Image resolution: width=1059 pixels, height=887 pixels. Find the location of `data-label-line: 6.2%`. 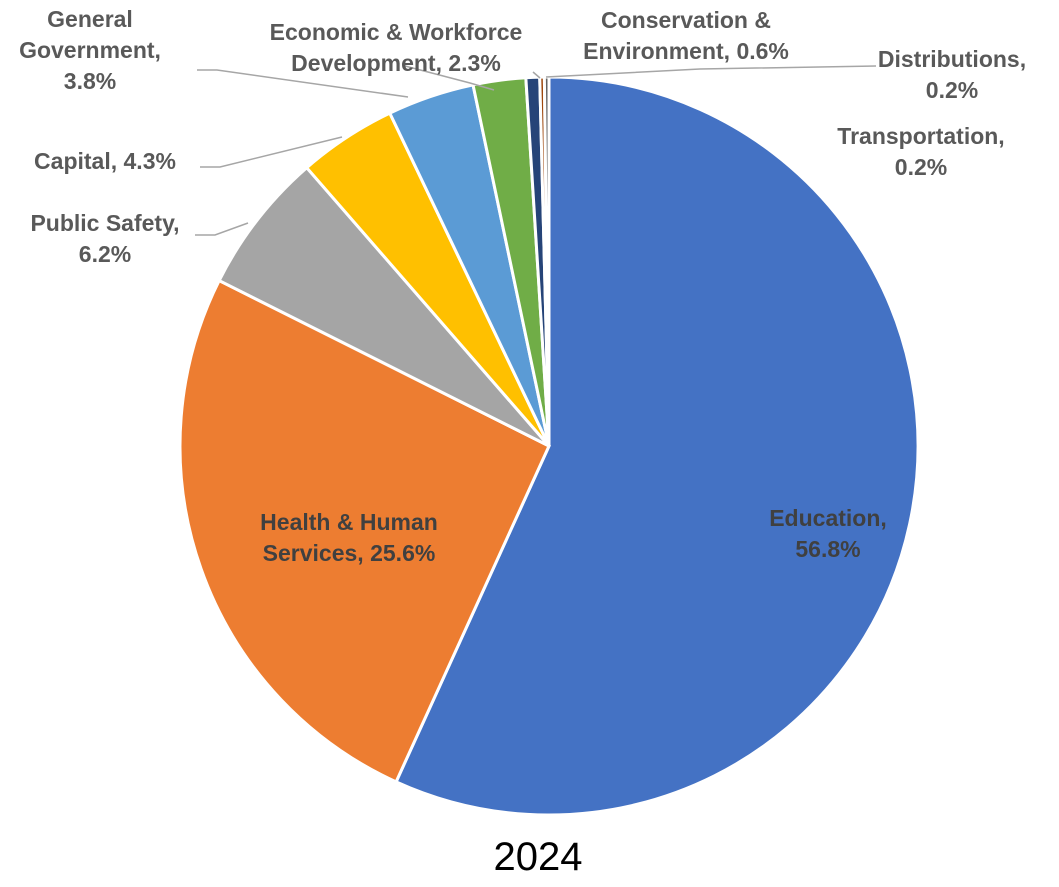

data-label-line: 6.2% is located at coordinates (105, 254).